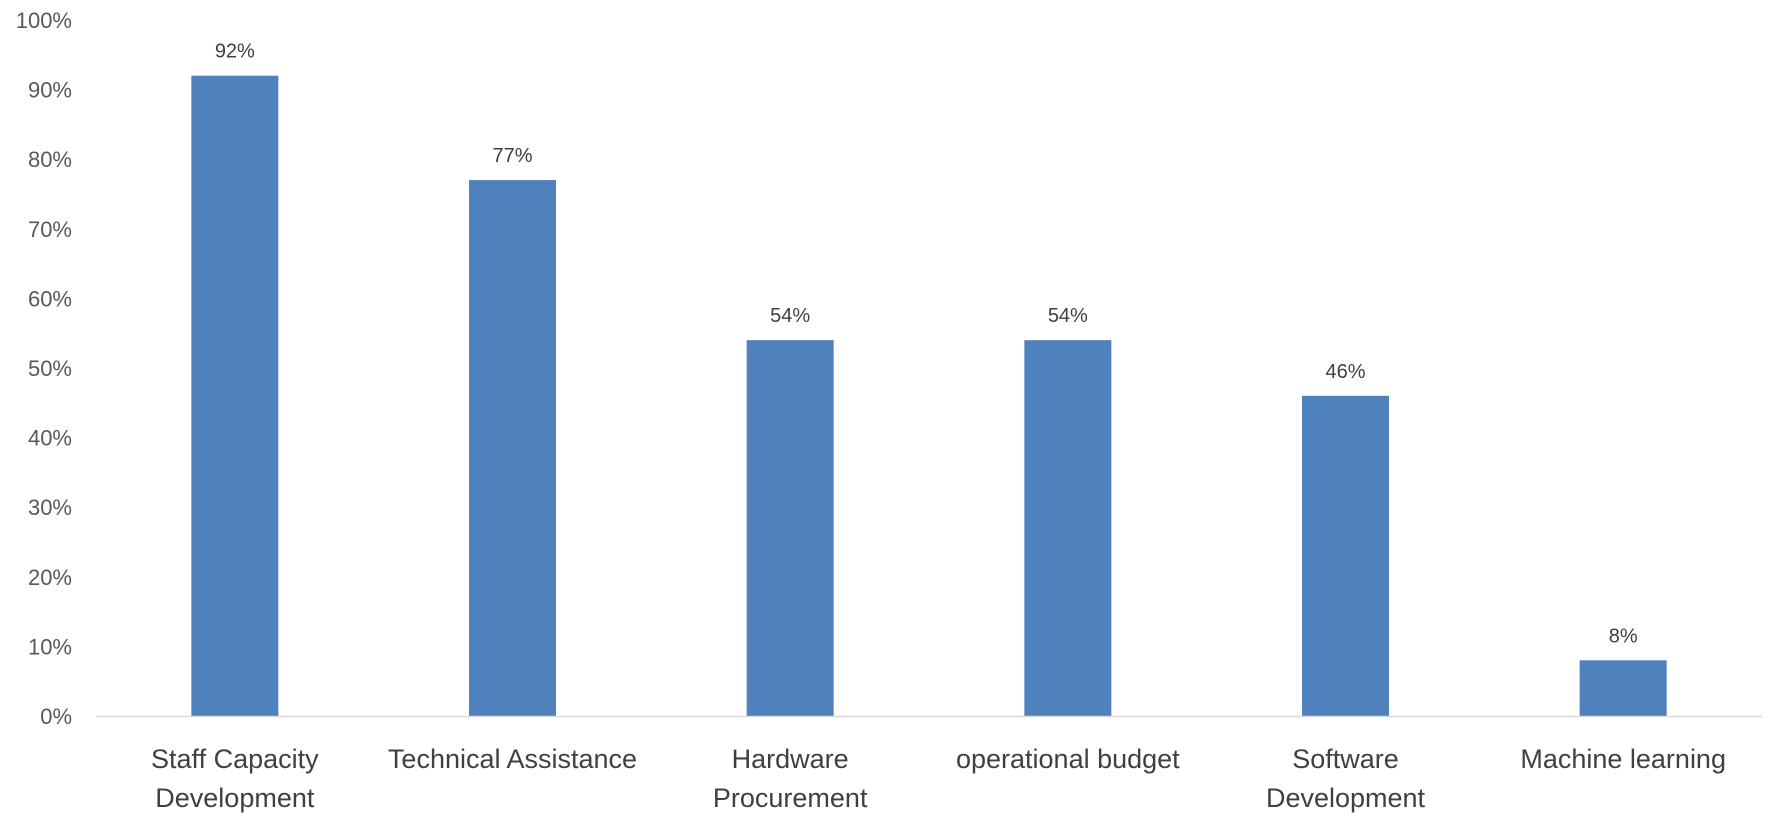 This screenshot has width=1770, height=814. I want to click on y-tick-label: 30%, so click(50, 507).